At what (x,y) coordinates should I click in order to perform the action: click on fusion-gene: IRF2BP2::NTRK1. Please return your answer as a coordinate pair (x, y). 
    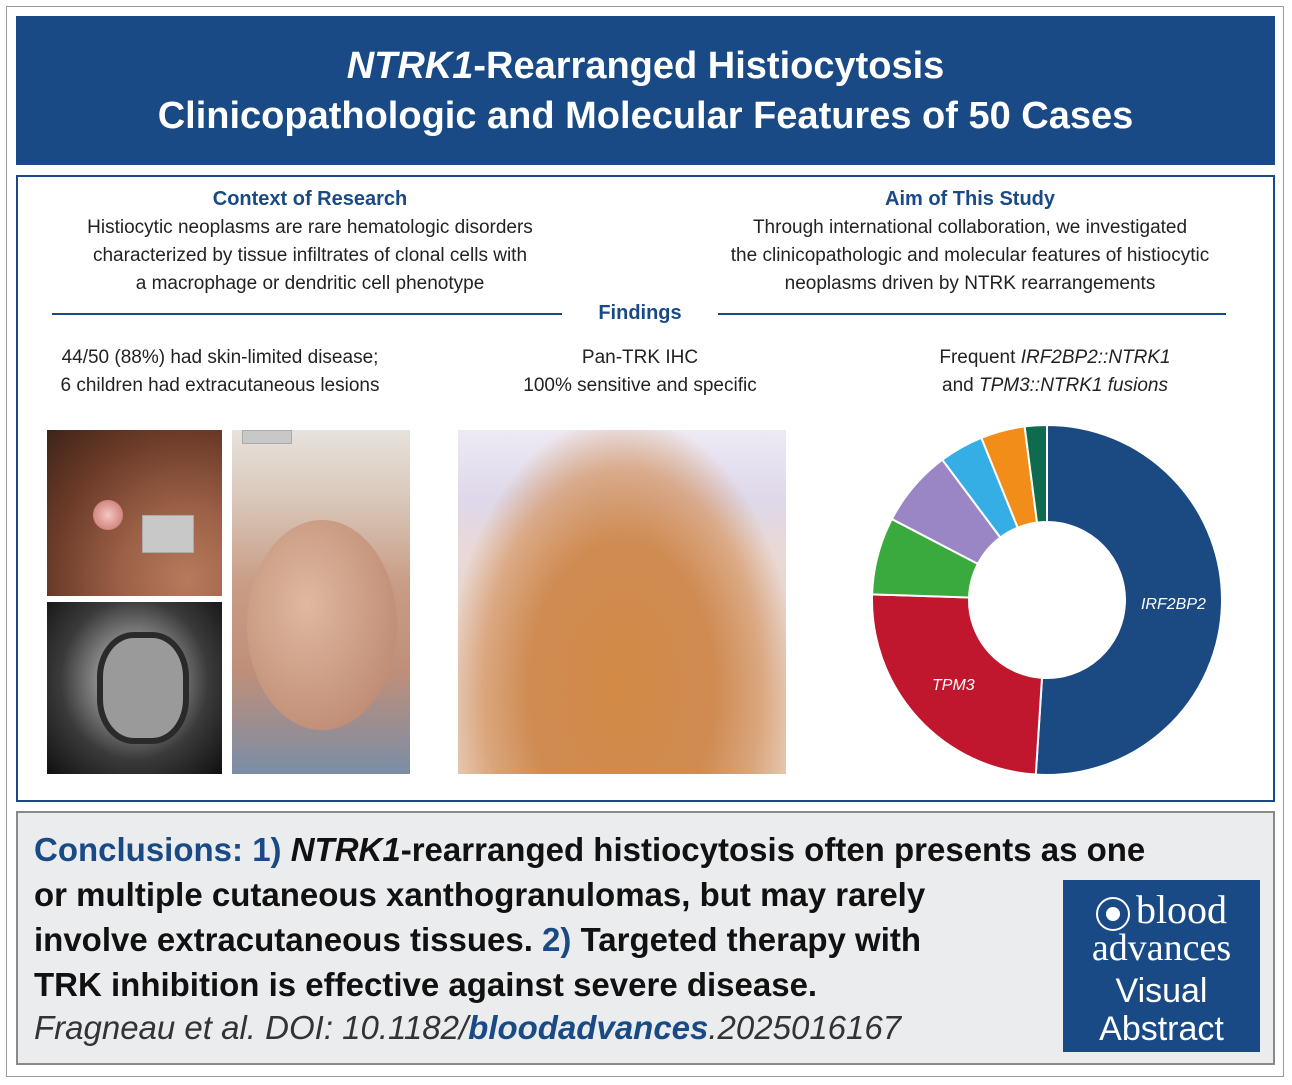
    Looking at the image, I should click on (1095, 357).